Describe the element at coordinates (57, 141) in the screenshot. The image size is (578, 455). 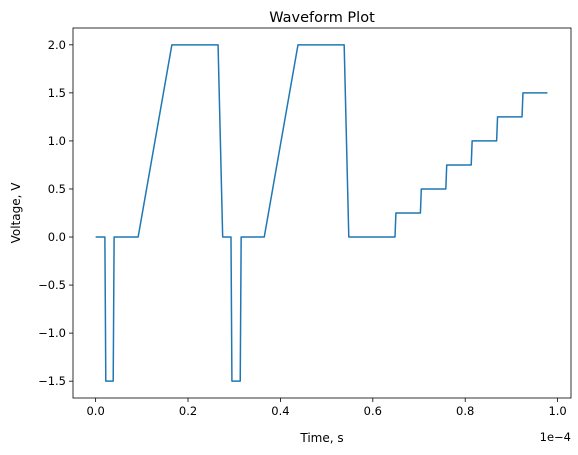
I see `y-tick-label: 1.0` at that location.